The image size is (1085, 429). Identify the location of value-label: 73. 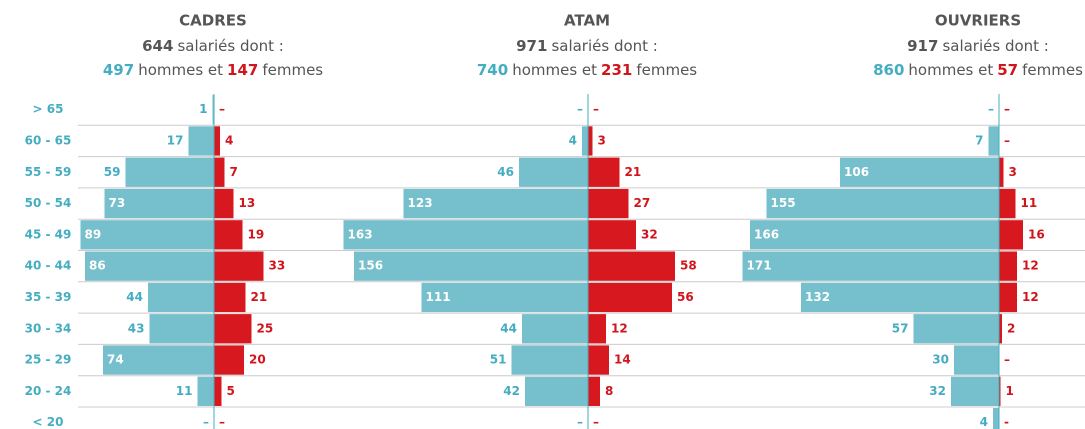
(117, 203).